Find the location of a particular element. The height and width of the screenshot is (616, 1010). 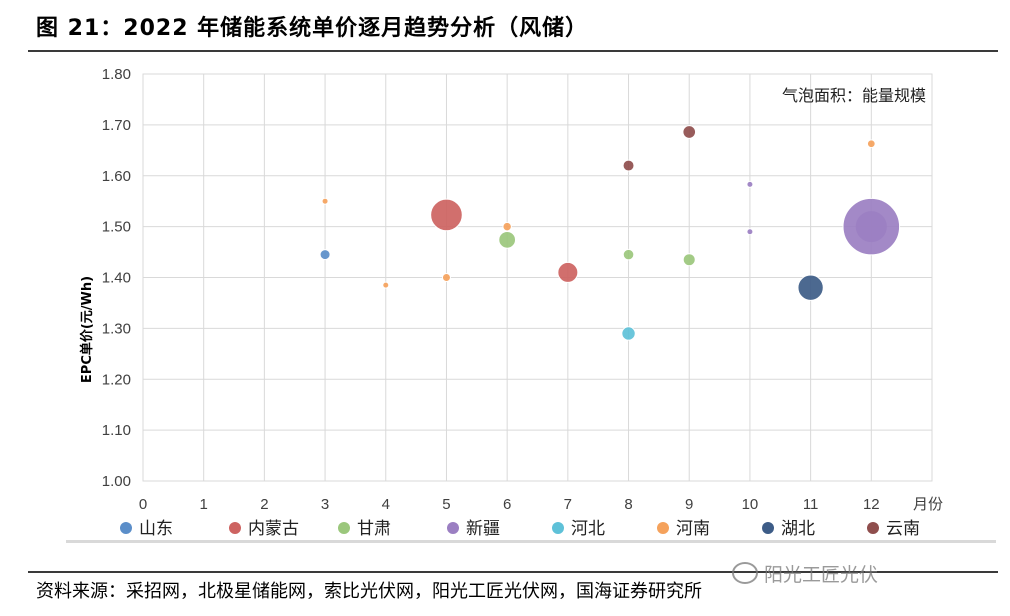

x-tick-label: 7 is located at coordinates (568, 504).